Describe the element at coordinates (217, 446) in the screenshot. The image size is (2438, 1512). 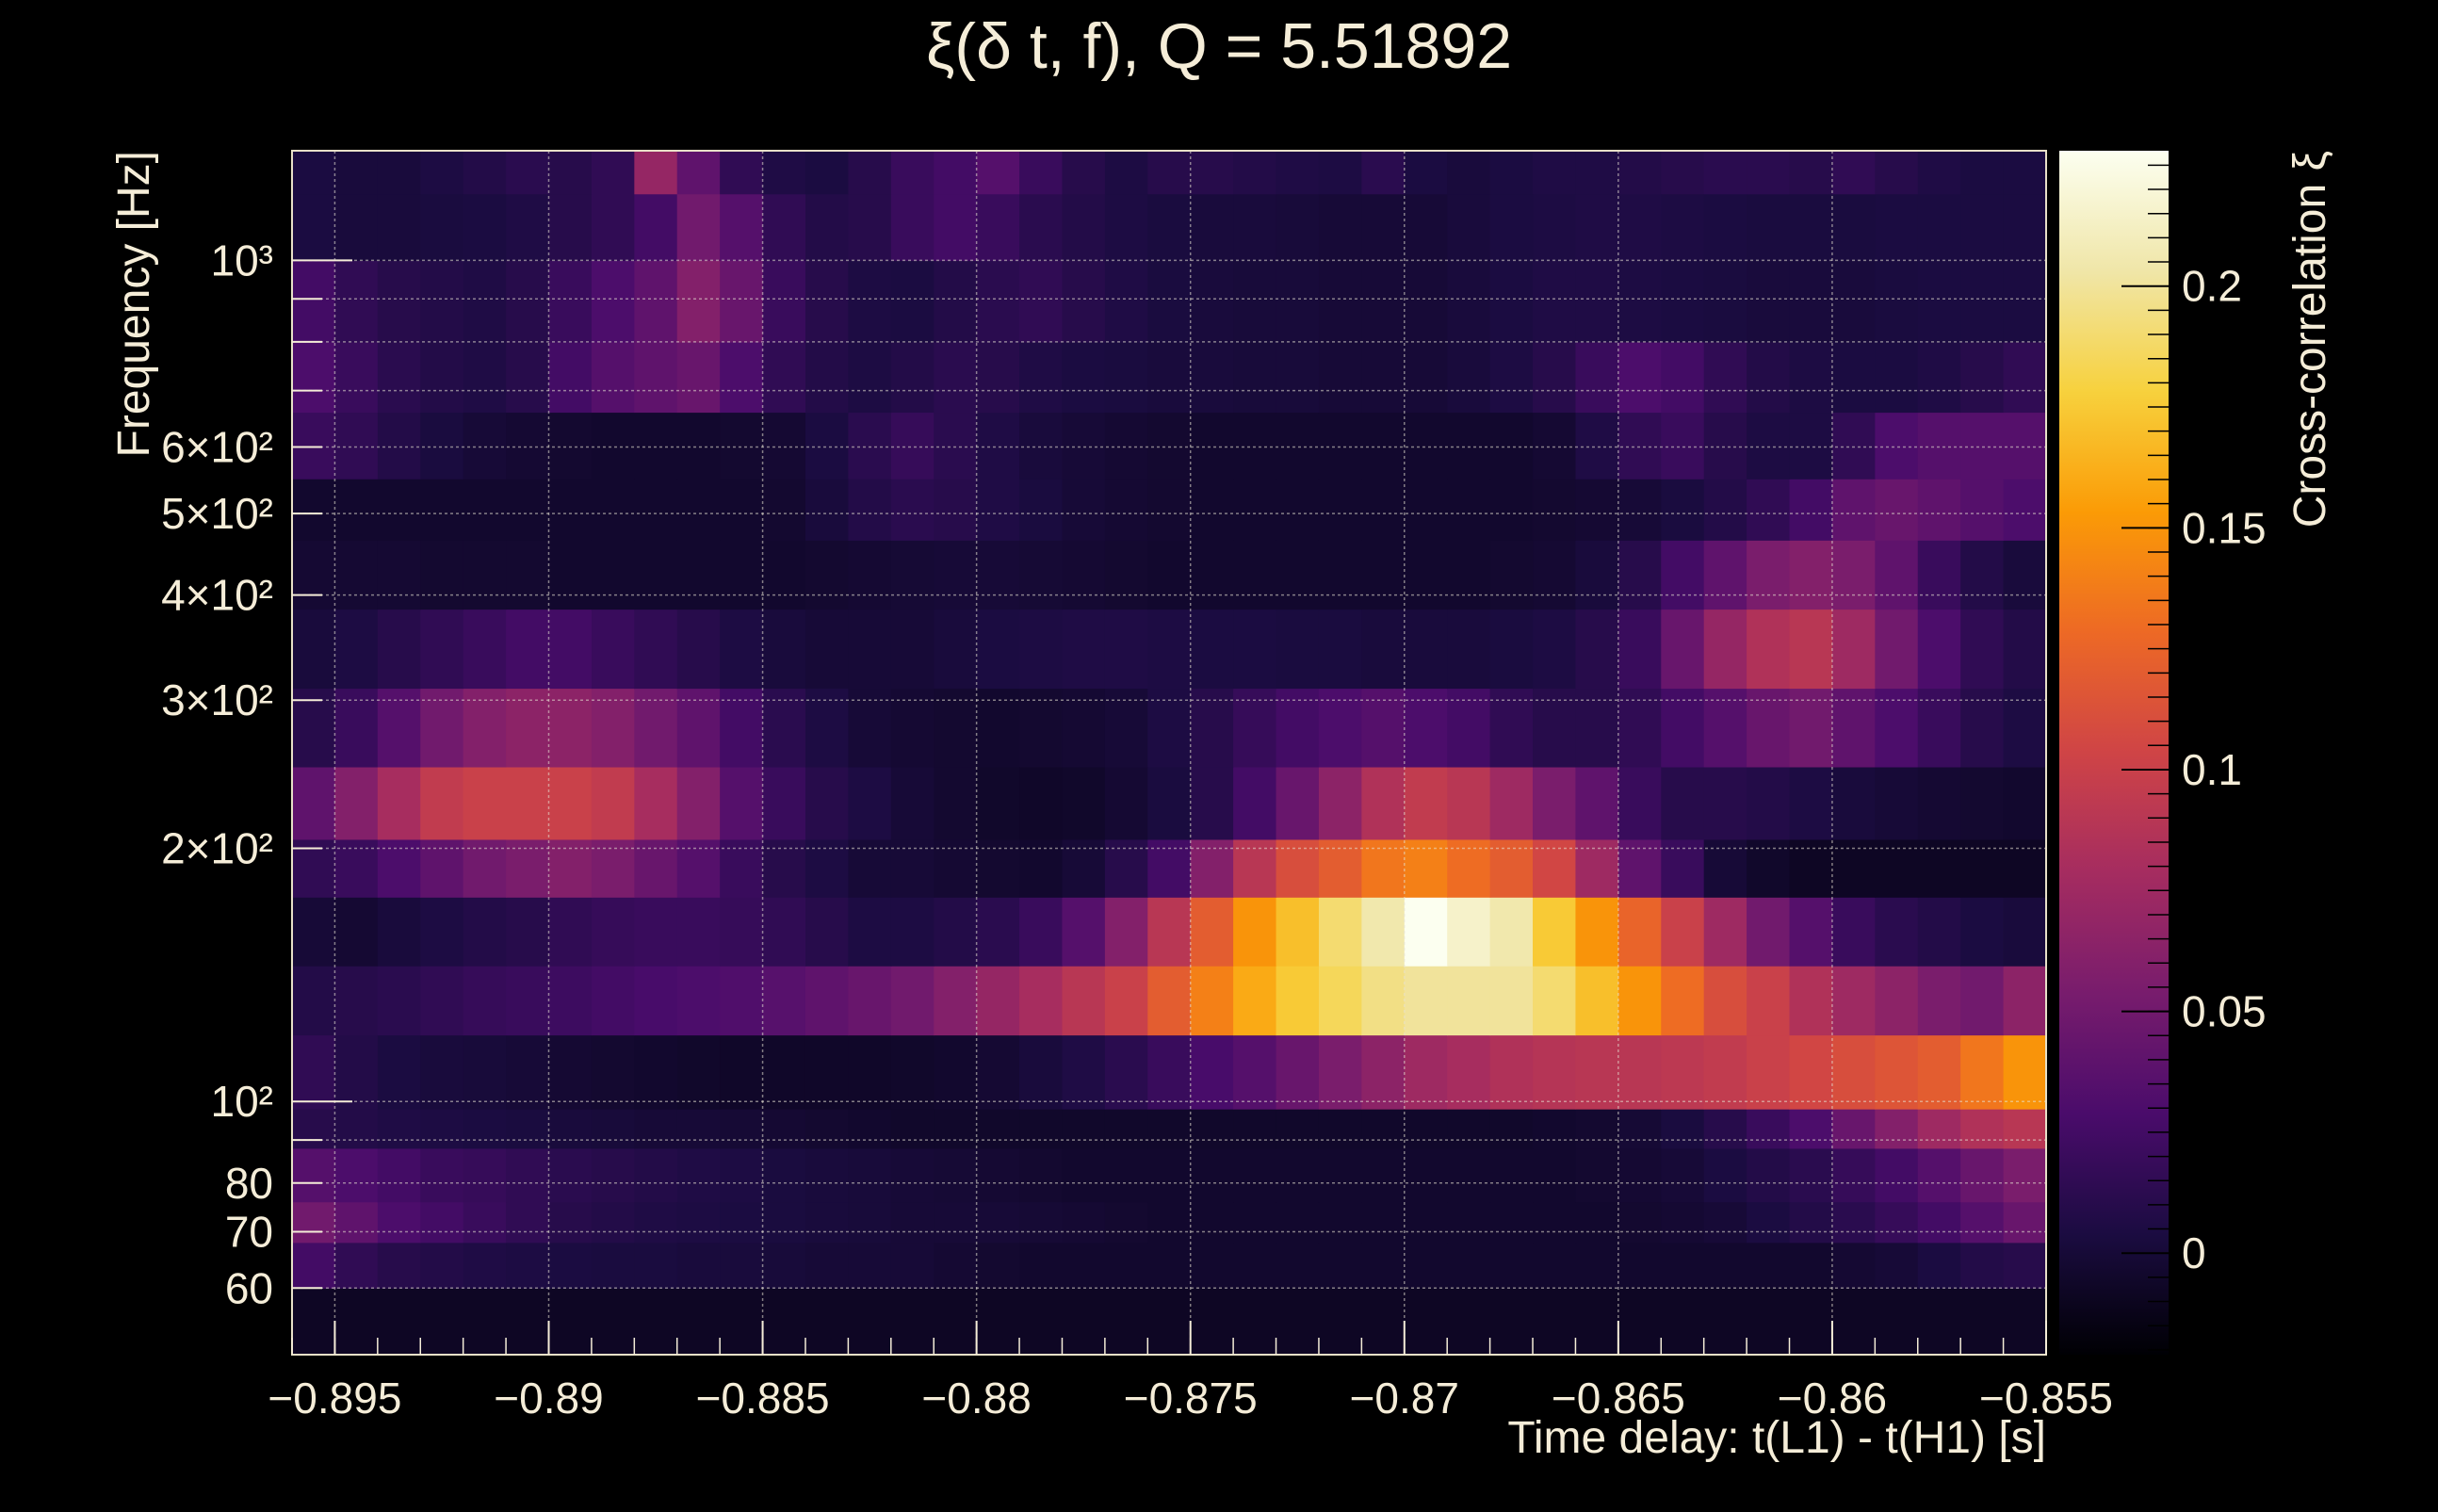
I see `y-tick-label: 6×10²` at that location.